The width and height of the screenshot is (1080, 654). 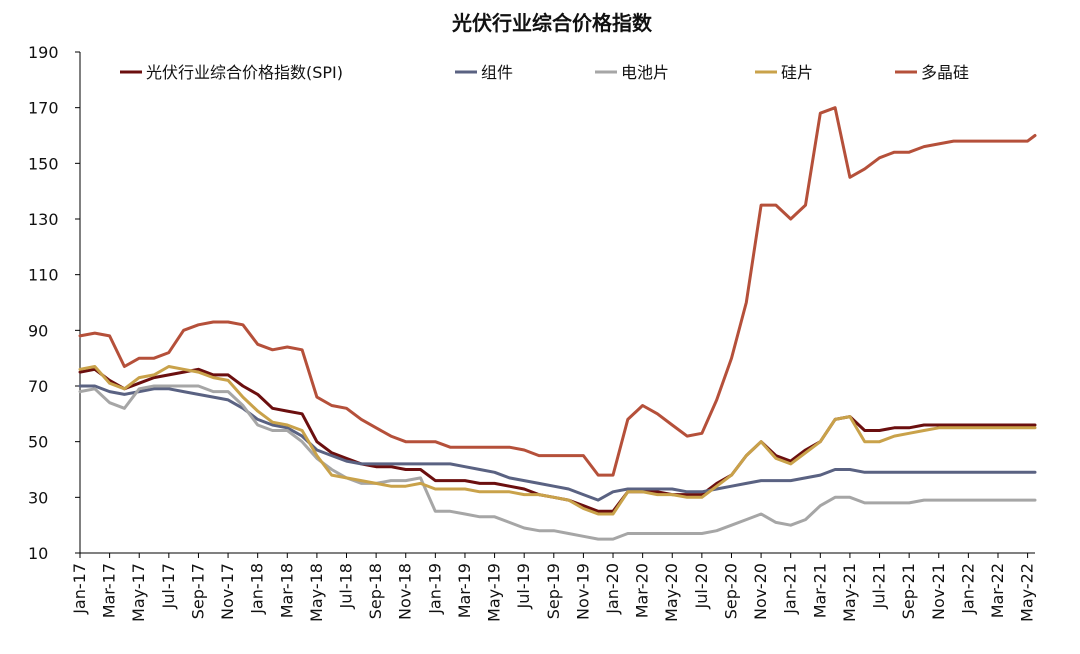 I want to click on x-tick-label: Jul-18, so click(x=346, y=586).